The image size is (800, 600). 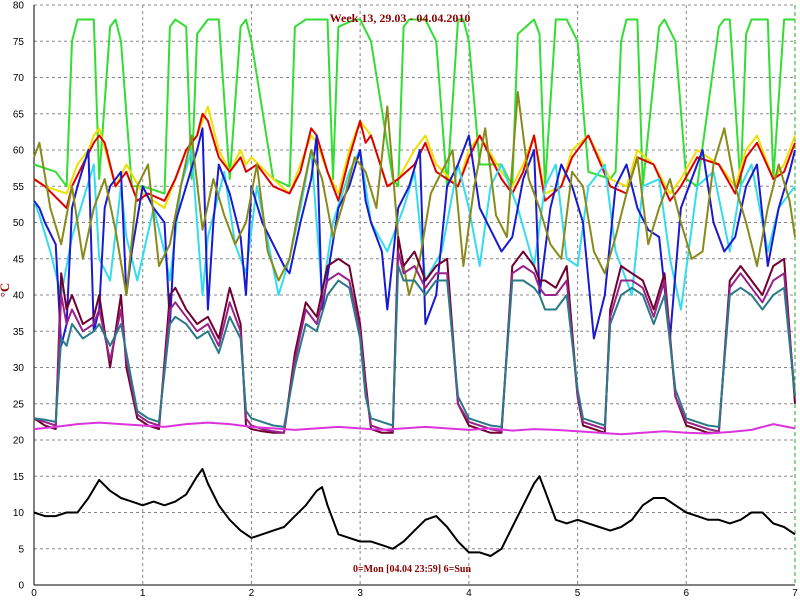 I want to click on y-tick-label: 80, so click(x=19, y=6).